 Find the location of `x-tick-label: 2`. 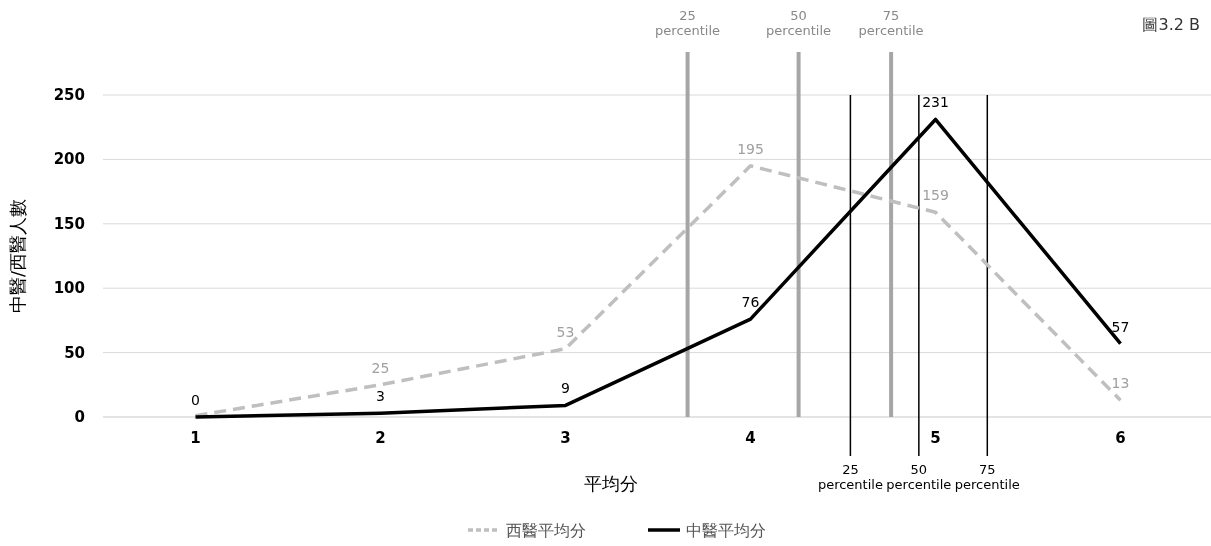

x-tick-label: 2 is located at coordinates (380, 438).